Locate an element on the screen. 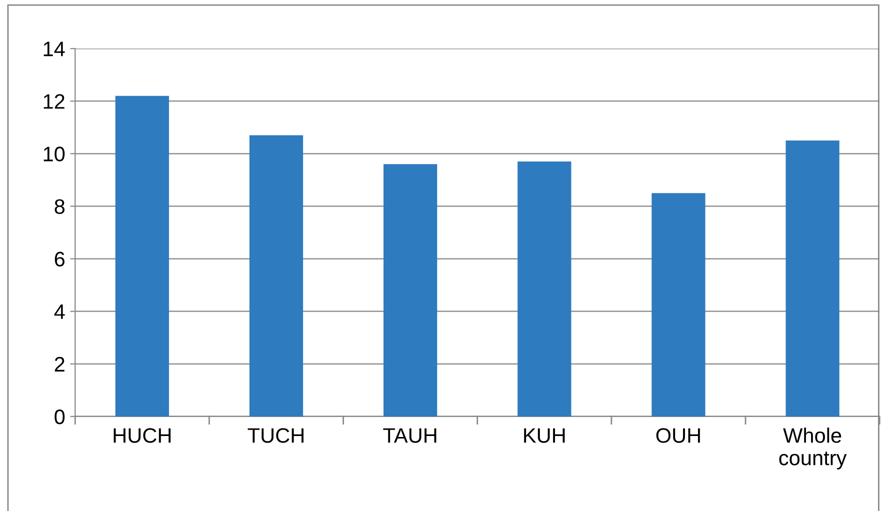  y-tick-label: 2 is located at coordinates (59, 364).